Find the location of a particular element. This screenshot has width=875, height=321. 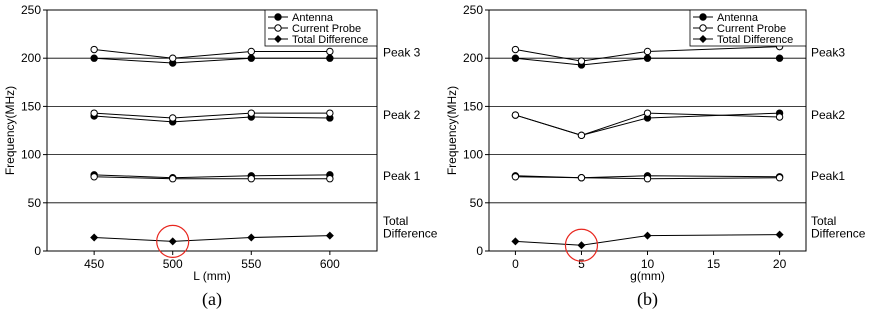

x-axis-label: g(mm) is located at coordinates (647, 276).